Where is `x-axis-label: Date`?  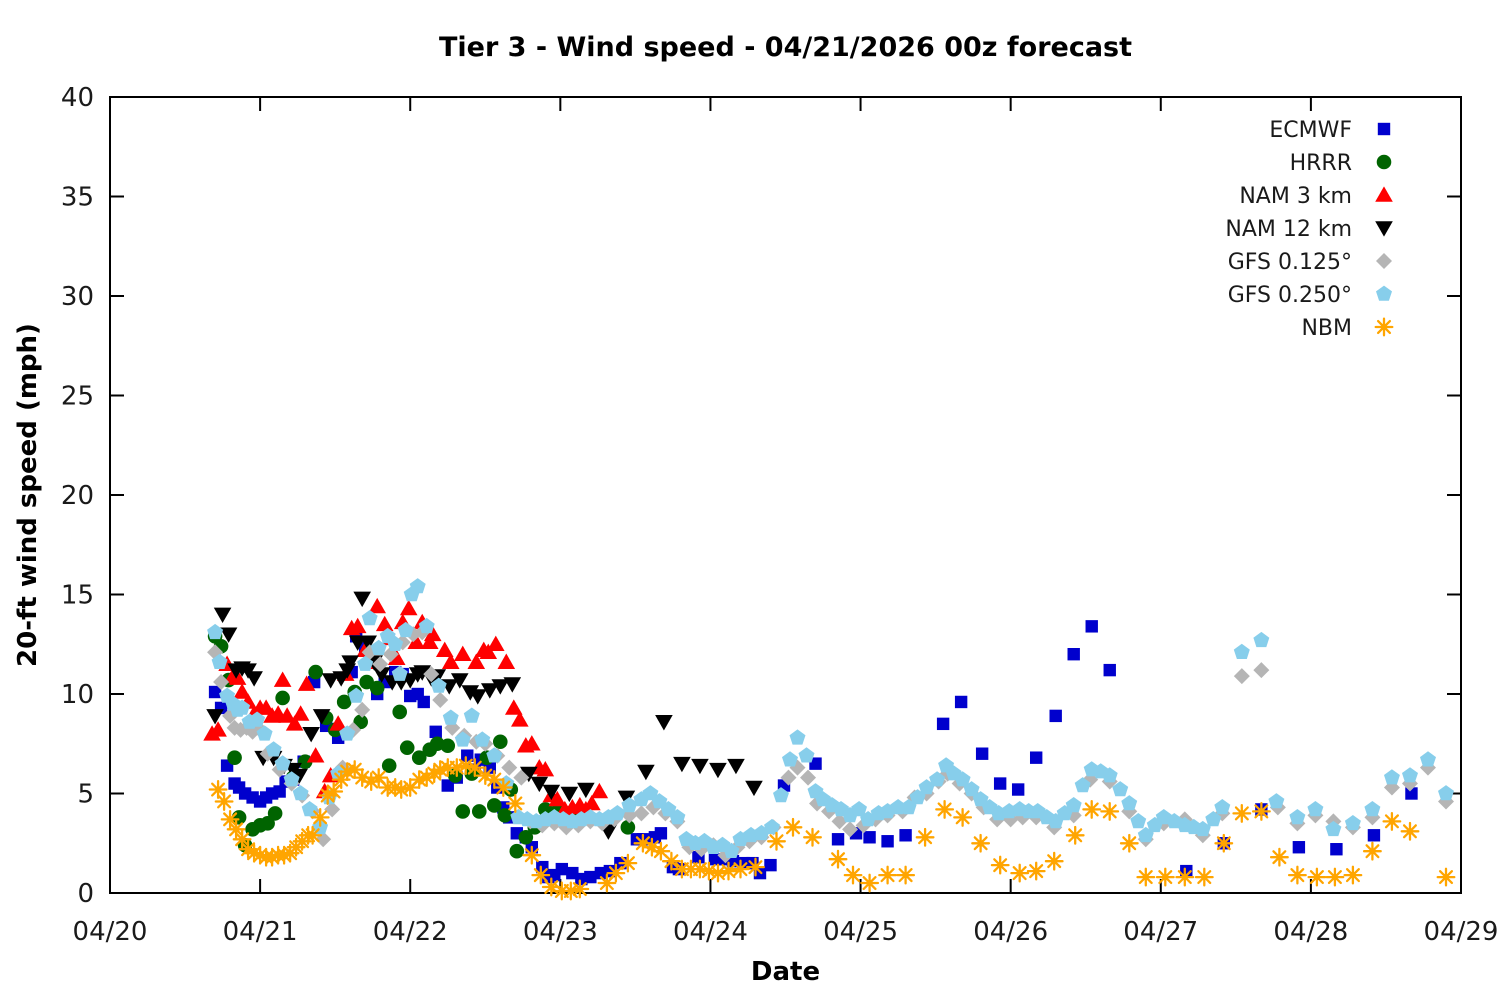
x-axis-label: Date is located at coordinates (785, 972).